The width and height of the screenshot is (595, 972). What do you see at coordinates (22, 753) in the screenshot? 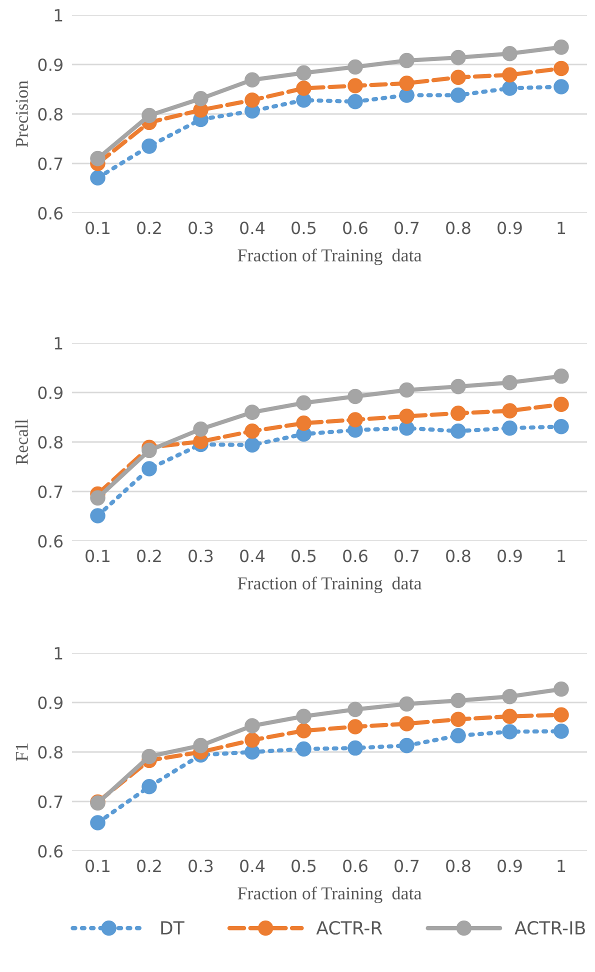
I see `y-axis-title: F1` at bounding box center [22, 753].